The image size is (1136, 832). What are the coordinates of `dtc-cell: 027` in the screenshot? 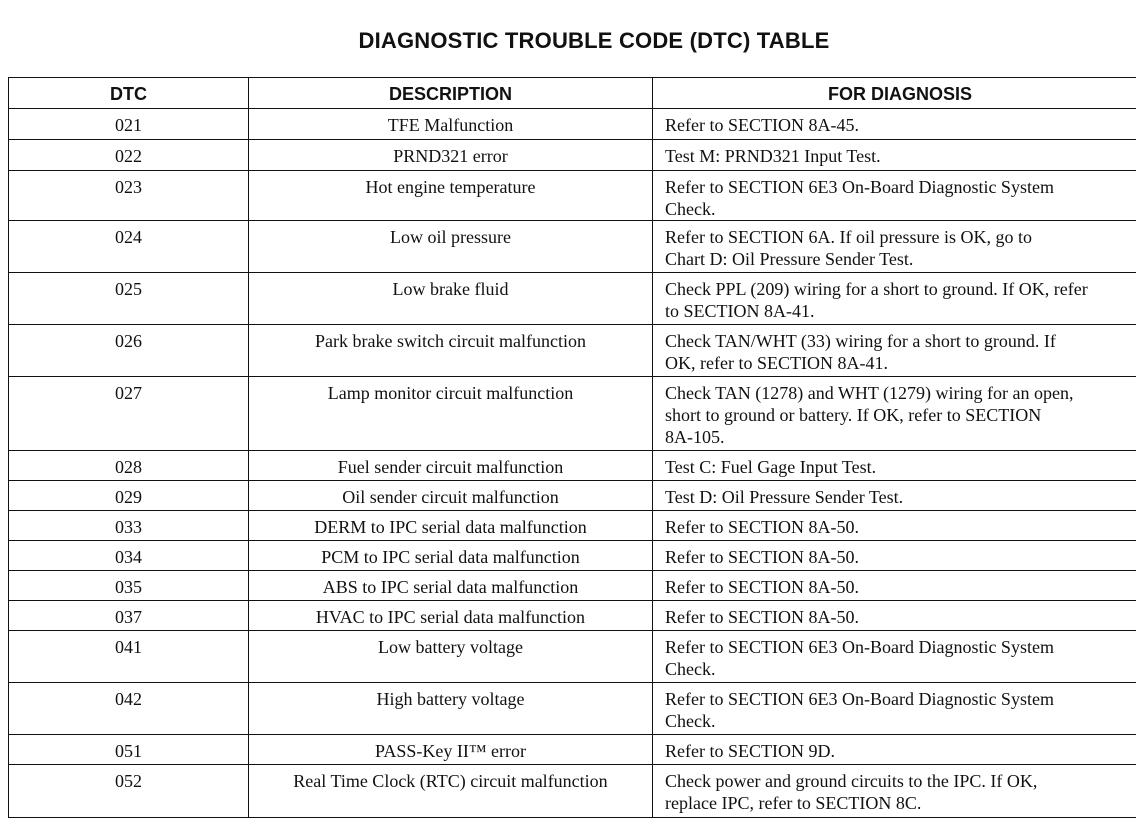 It's located at (128, 413).